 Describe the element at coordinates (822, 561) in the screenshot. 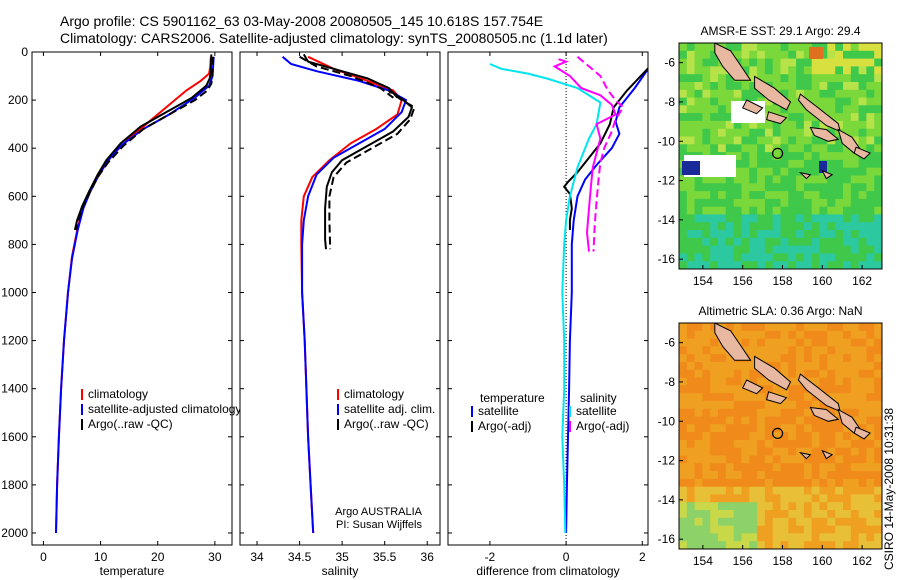

I see `sla-map-xtick-label: 160` at that location.